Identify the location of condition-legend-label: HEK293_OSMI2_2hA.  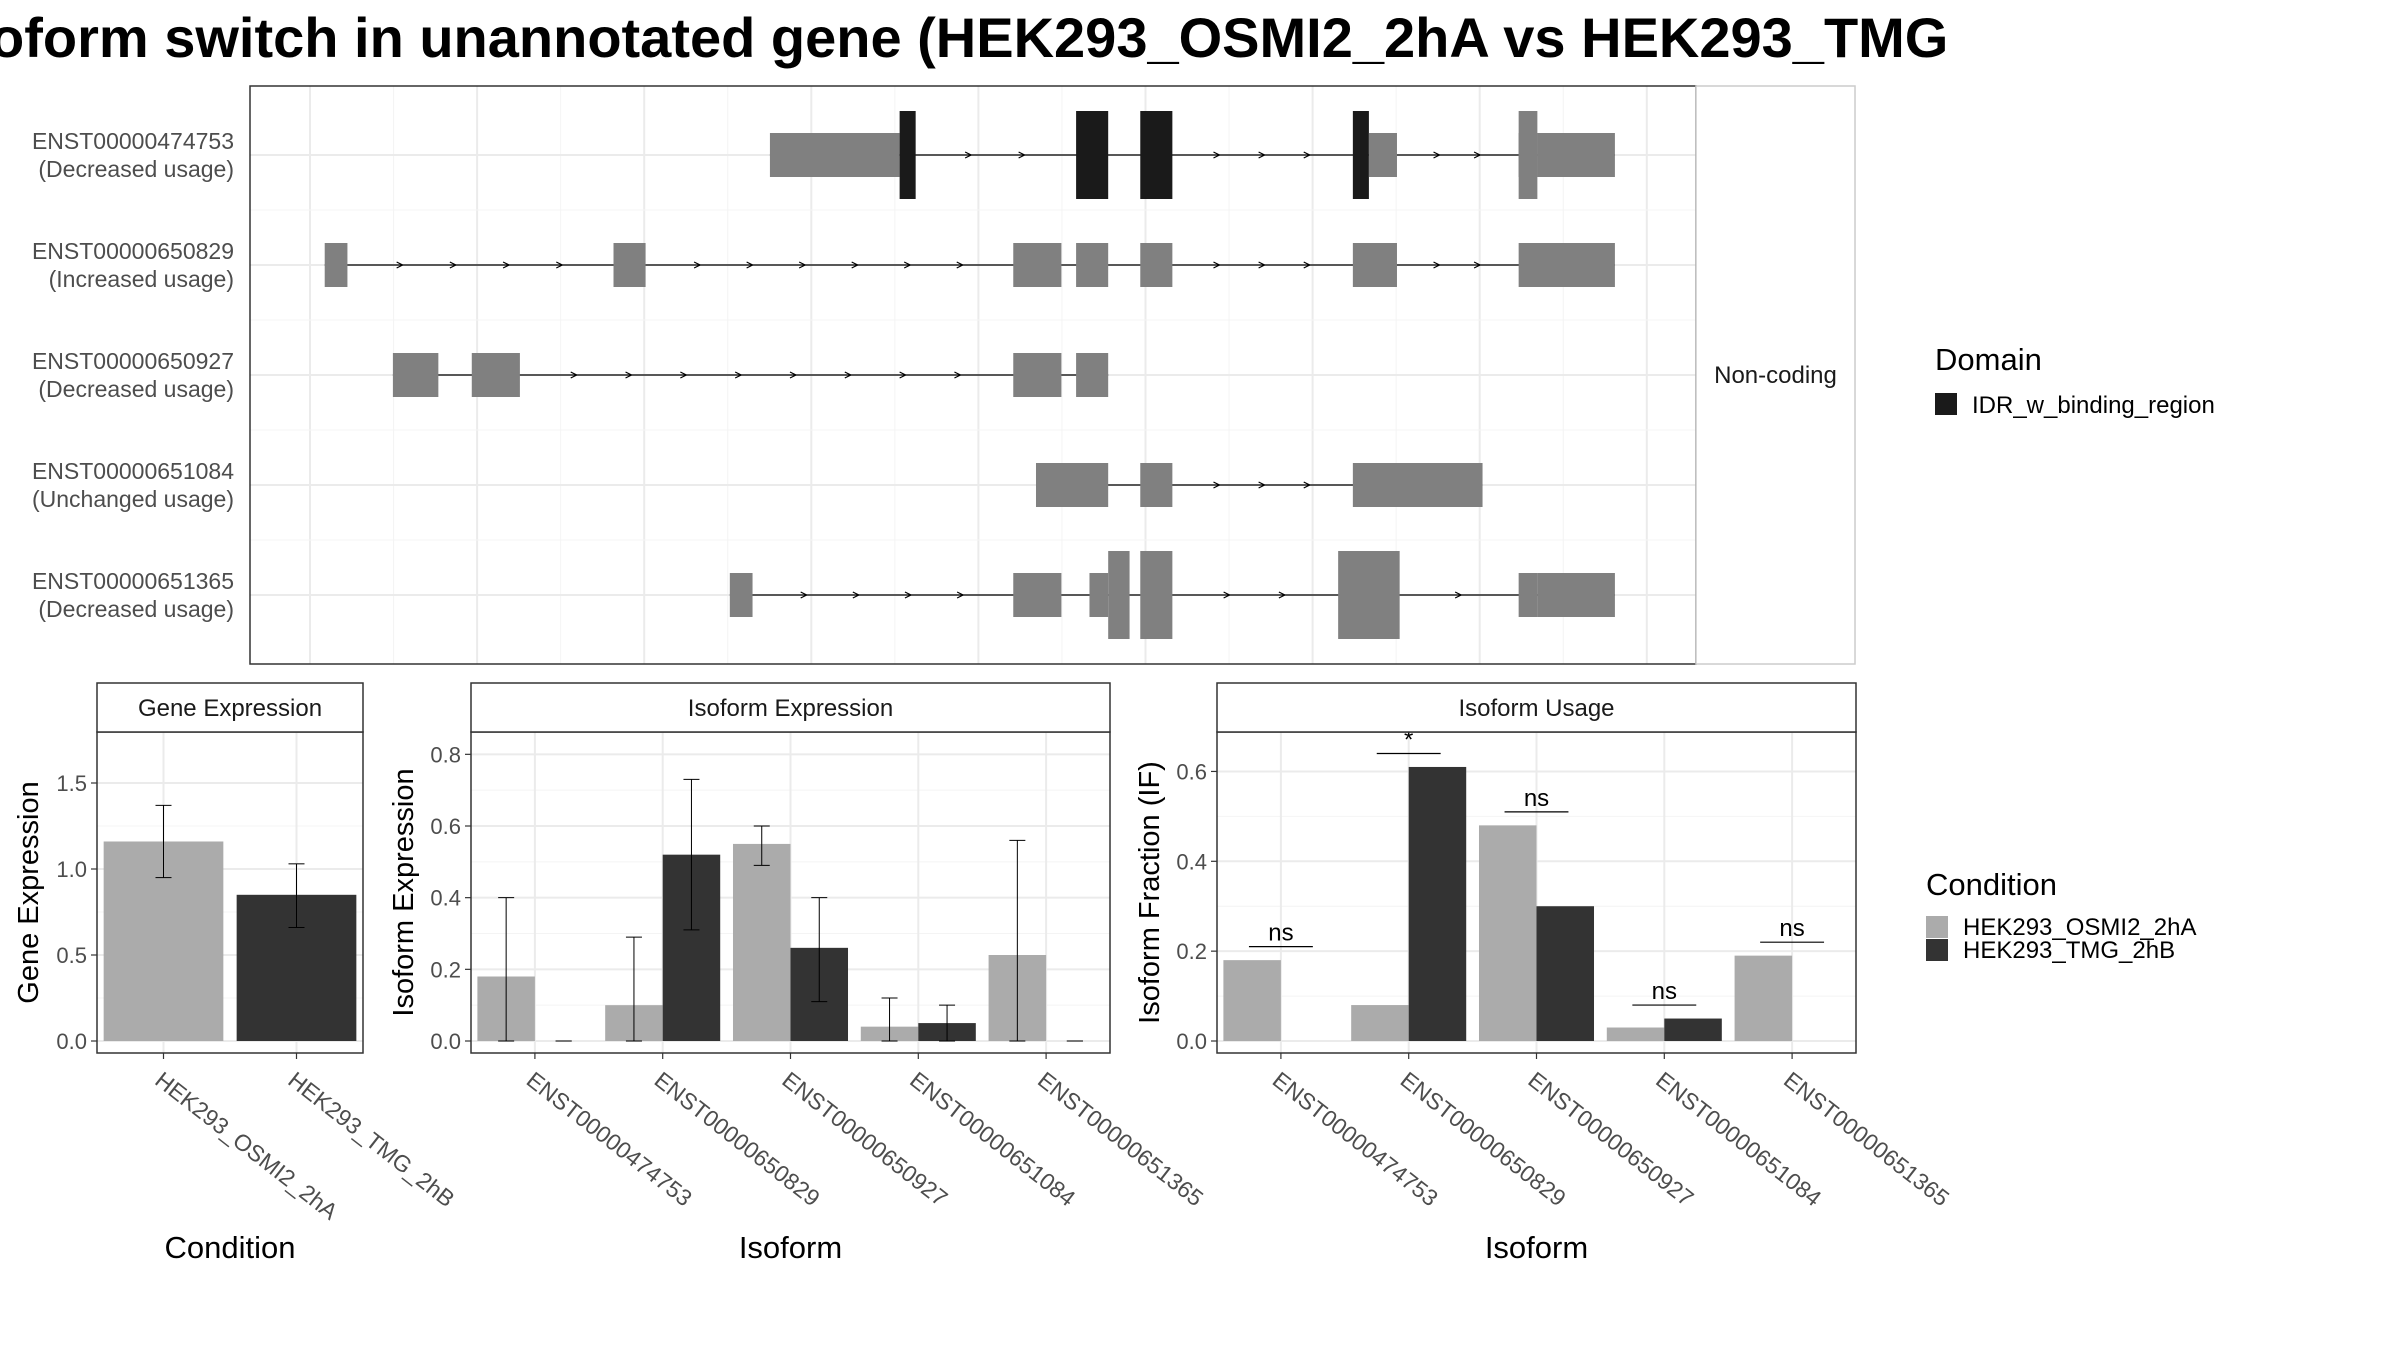
(2079, 927).